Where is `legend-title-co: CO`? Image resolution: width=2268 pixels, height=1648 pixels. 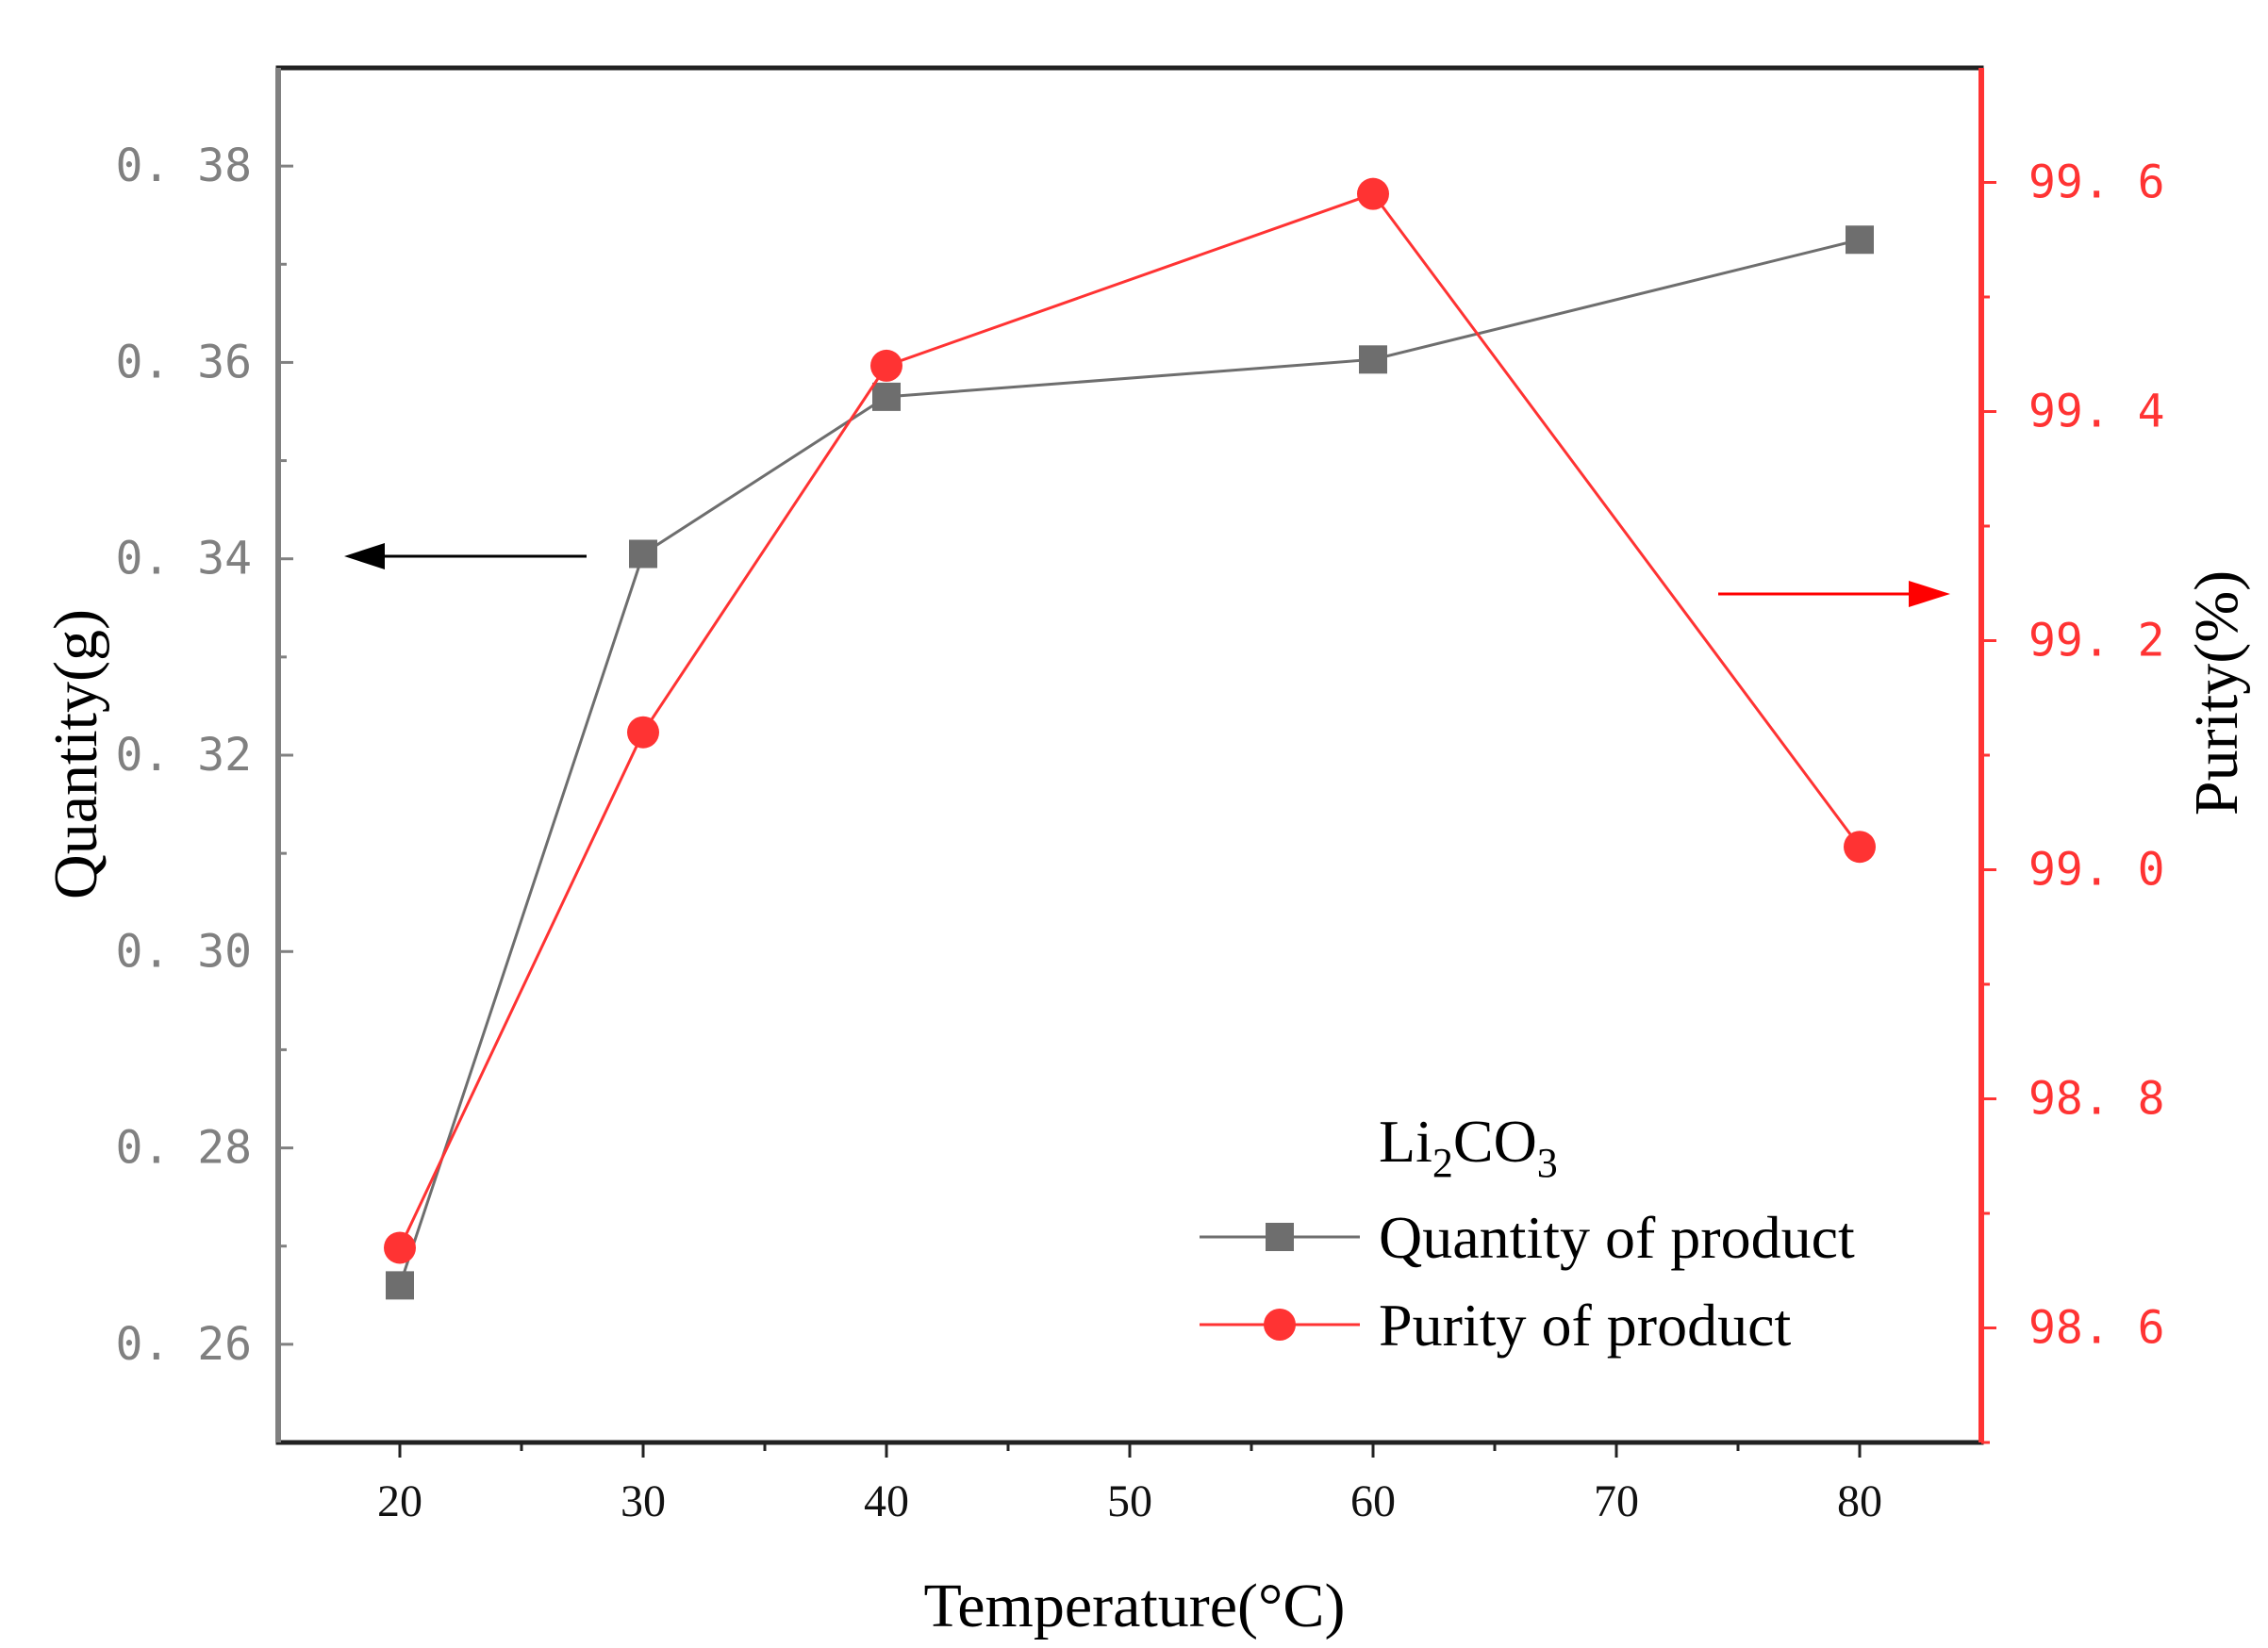
legend-title-co: CO is located at coordinates (1495, 1141).